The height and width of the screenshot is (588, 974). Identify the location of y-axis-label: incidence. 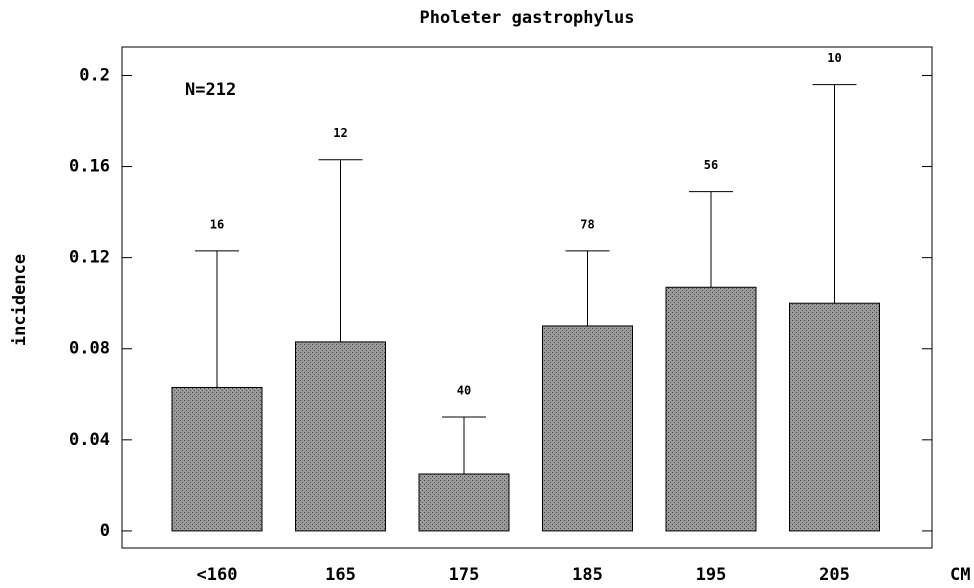
(20, 300).